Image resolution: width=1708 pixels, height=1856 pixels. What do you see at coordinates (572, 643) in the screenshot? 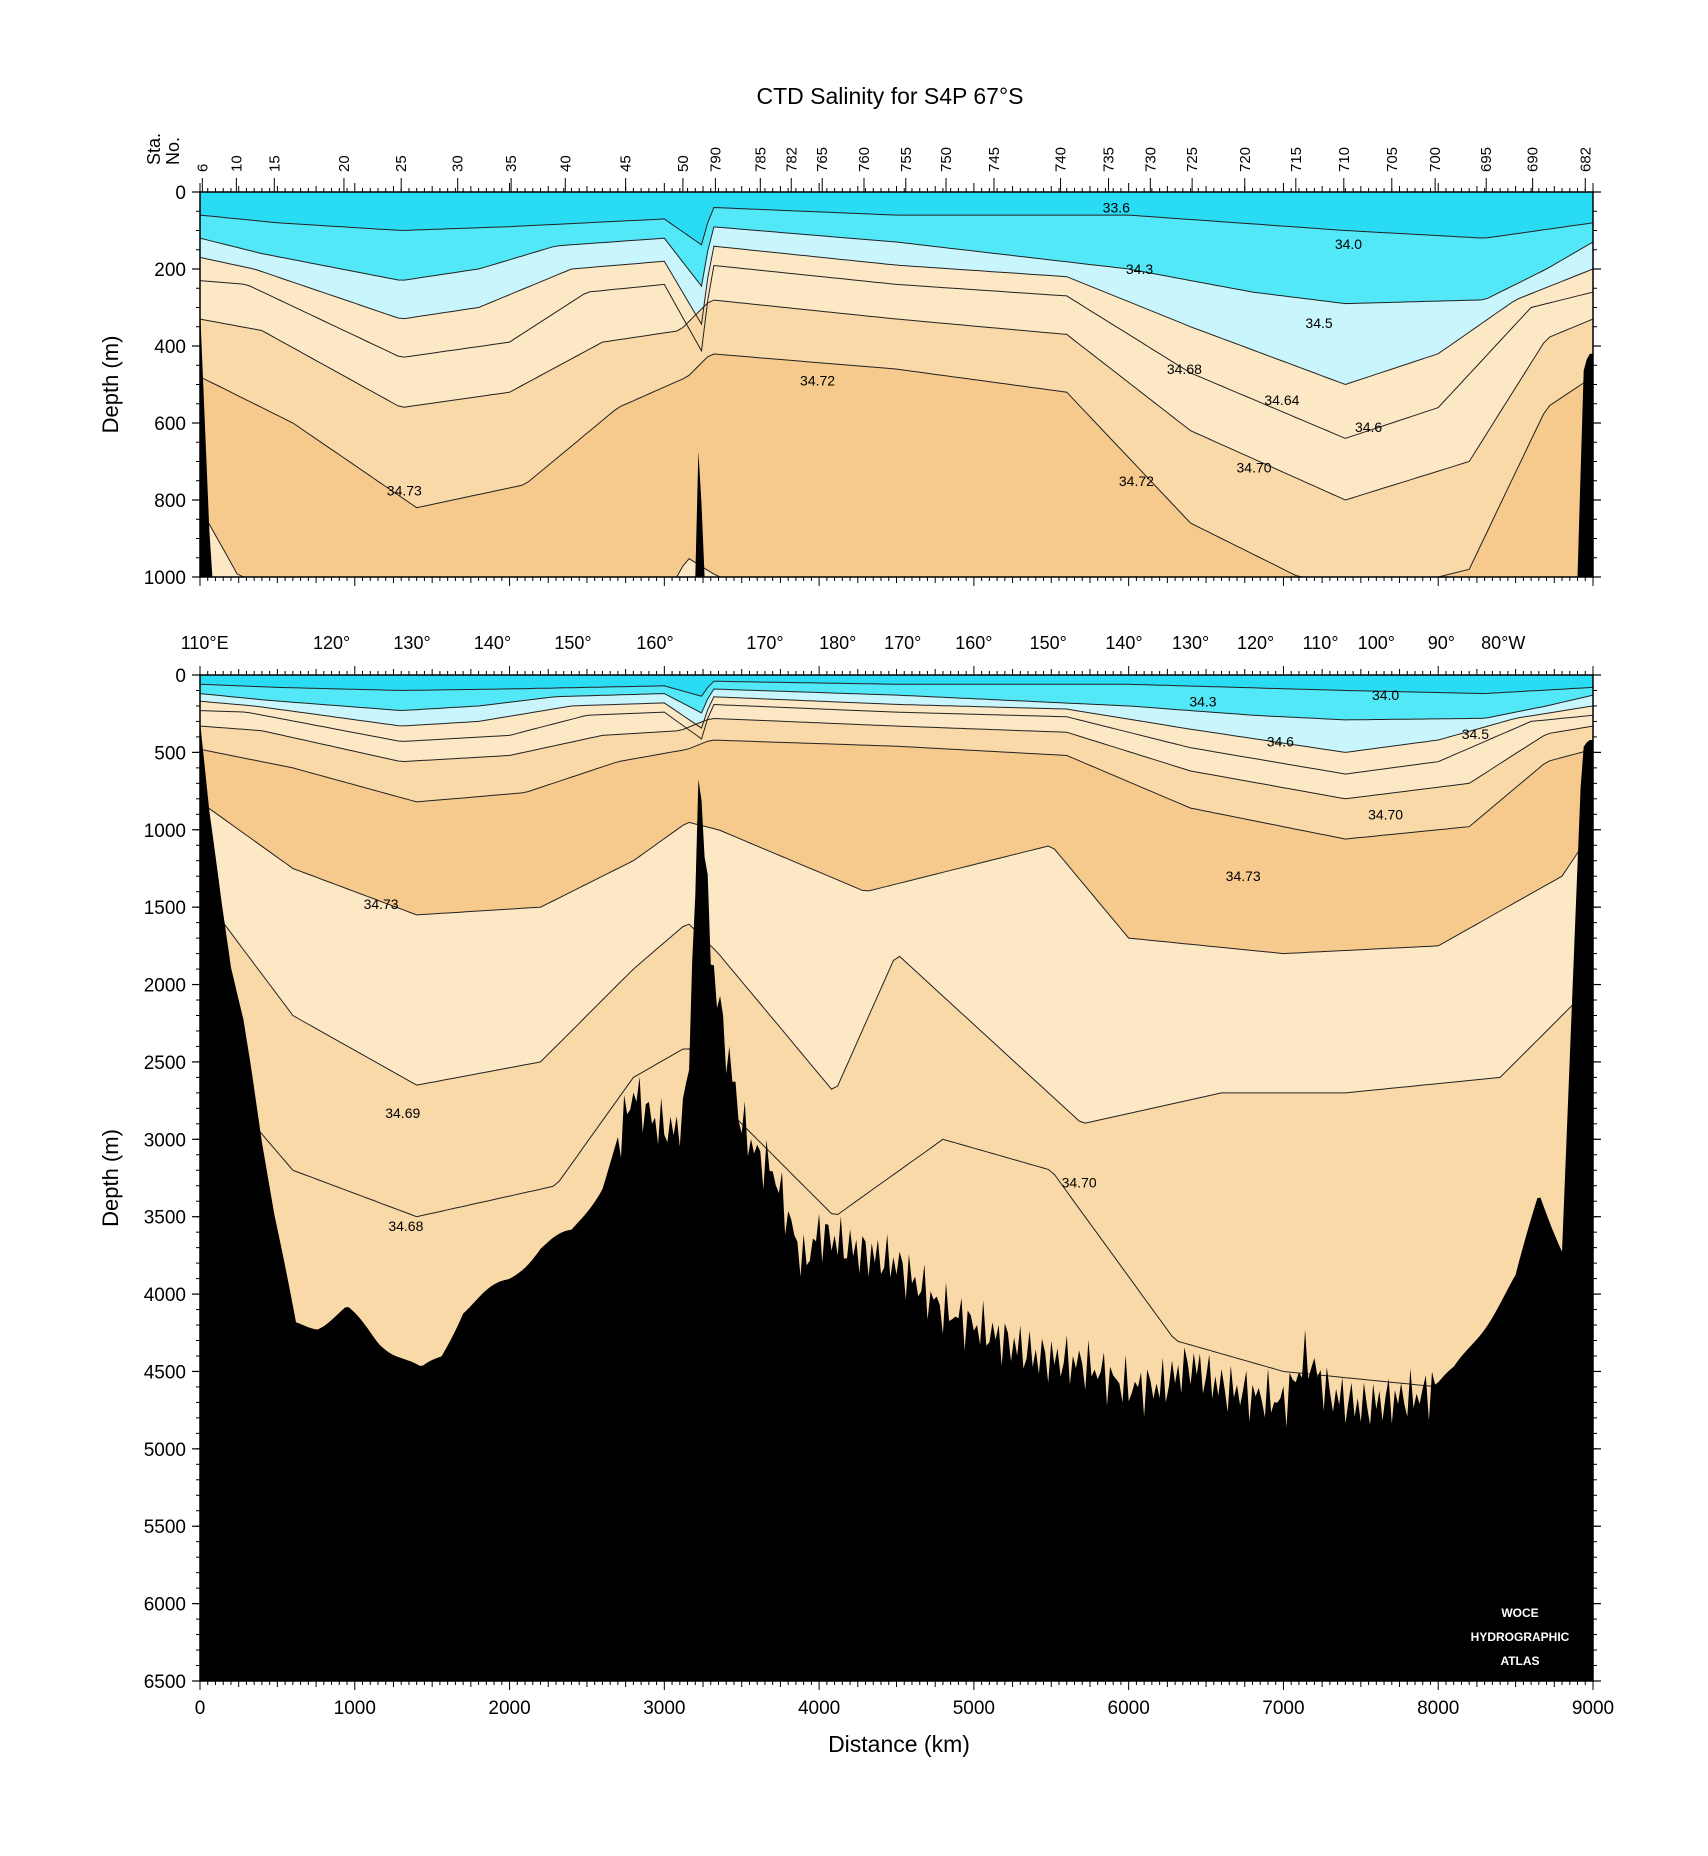
I see `longitude-label: 150°` at bounding box center [572, 643].